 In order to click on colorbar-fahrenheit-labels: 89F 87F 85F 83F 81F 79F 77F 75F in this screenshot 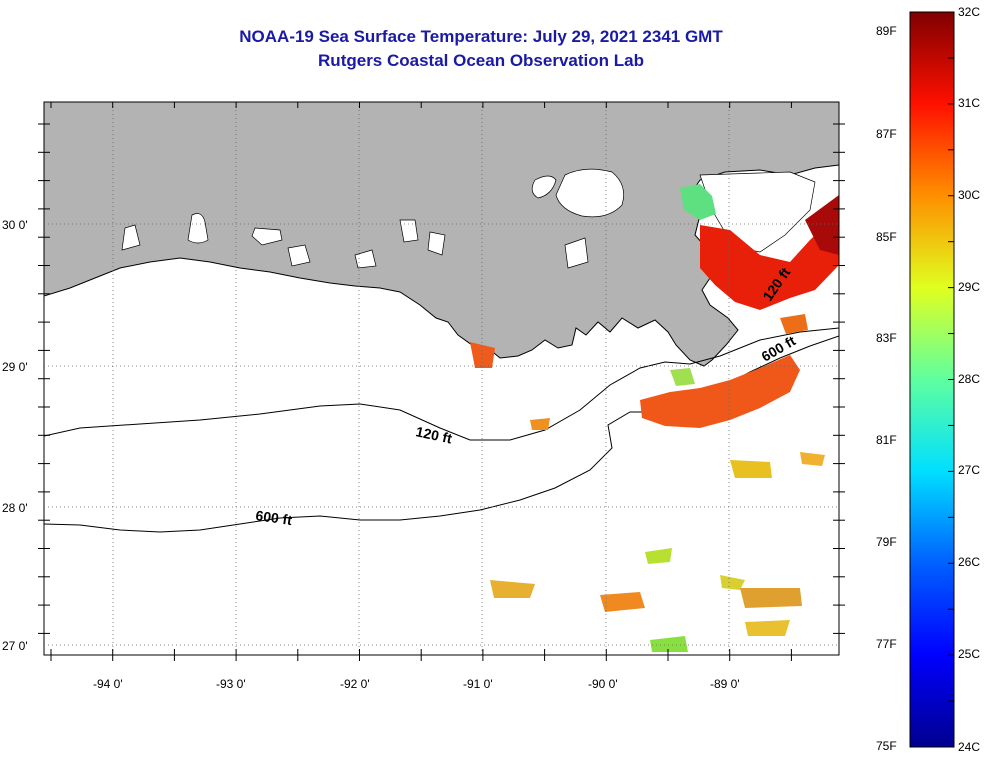, I will do `click(886, 388)`.